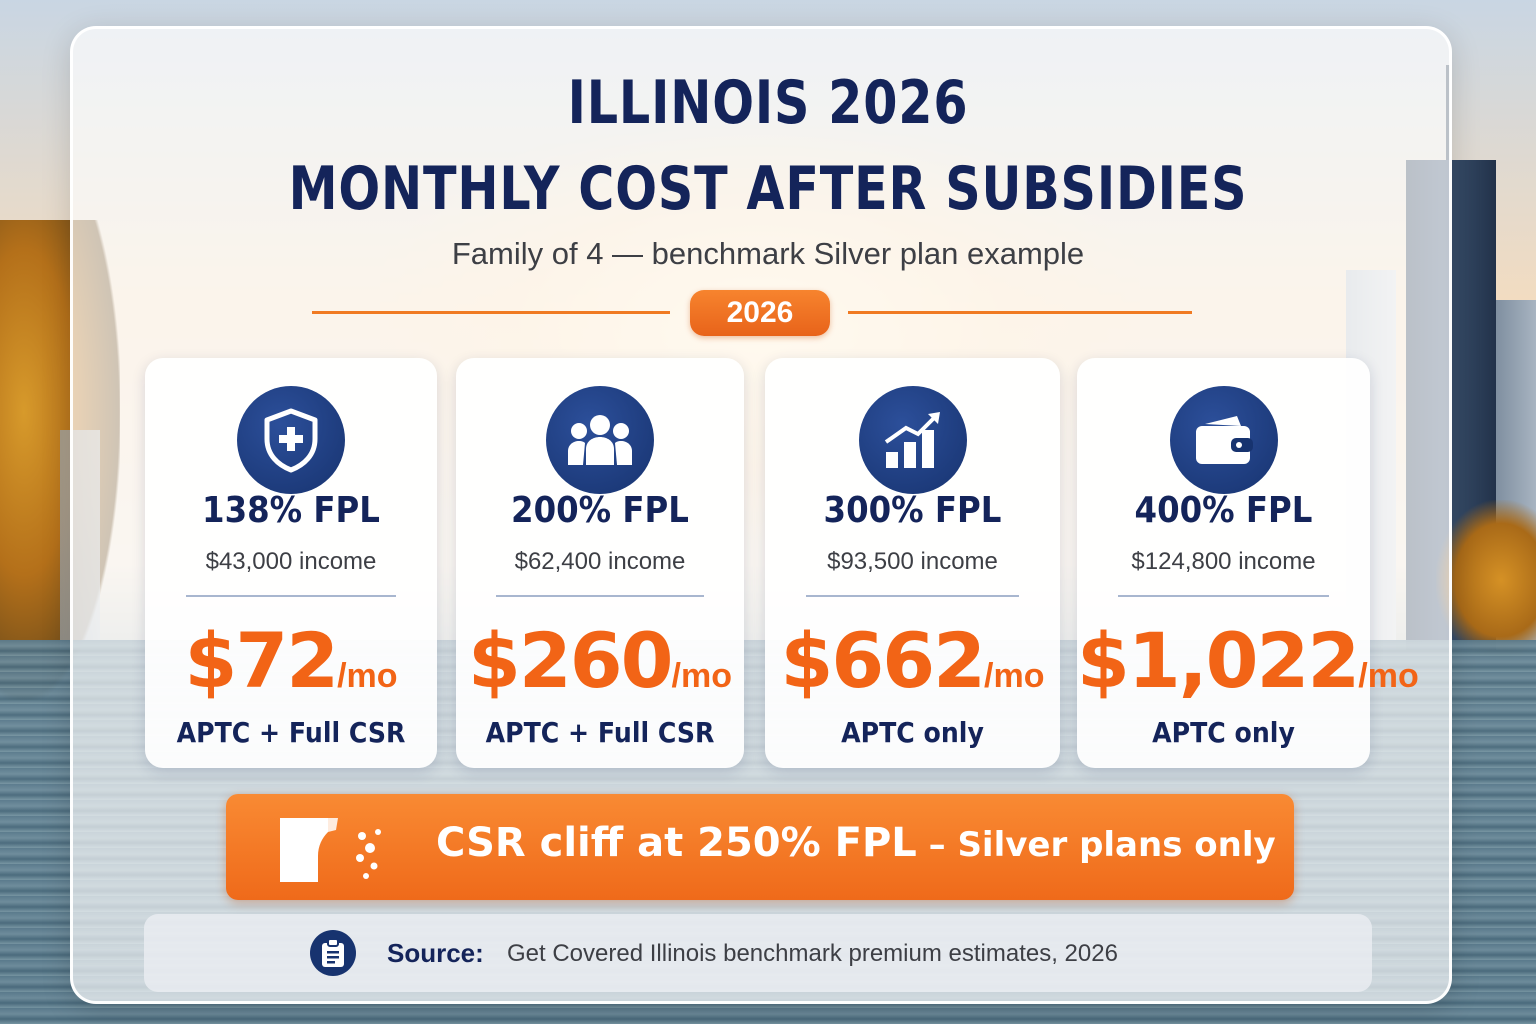 The width and height of the screenshot is (1536, 1024). I want to click on cost-amount: $260, so click(571, 660).